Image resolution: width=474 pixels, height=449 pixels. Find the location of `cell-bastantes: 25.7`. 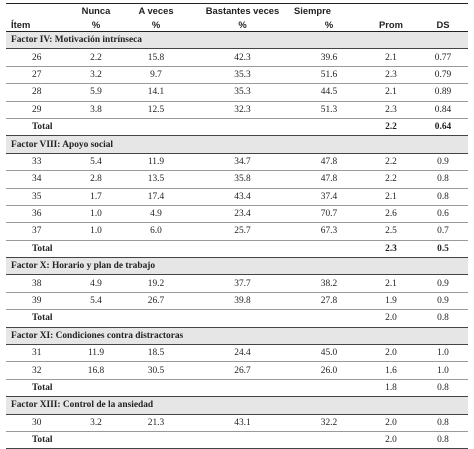

cell-bastantes: 25.7 is located at coordinates (242, 231).